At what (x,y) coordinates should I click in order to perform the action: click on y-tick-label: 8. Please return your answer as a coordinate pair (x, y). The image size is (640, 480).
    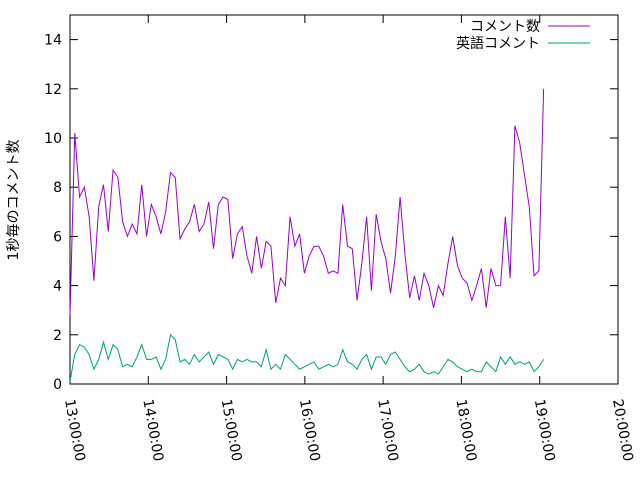
    Looking at the image, I should click on (57, 188).